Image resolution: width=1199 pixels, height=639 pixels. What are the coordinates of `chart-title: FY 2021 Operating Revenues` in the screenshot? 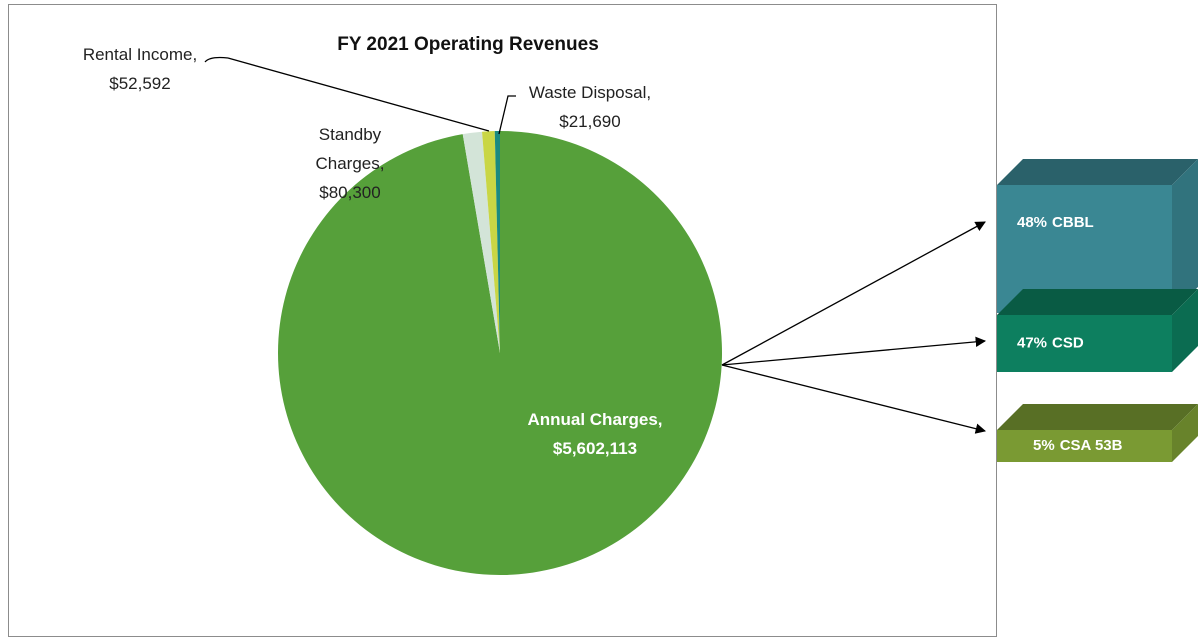 It's located at (468, 44).